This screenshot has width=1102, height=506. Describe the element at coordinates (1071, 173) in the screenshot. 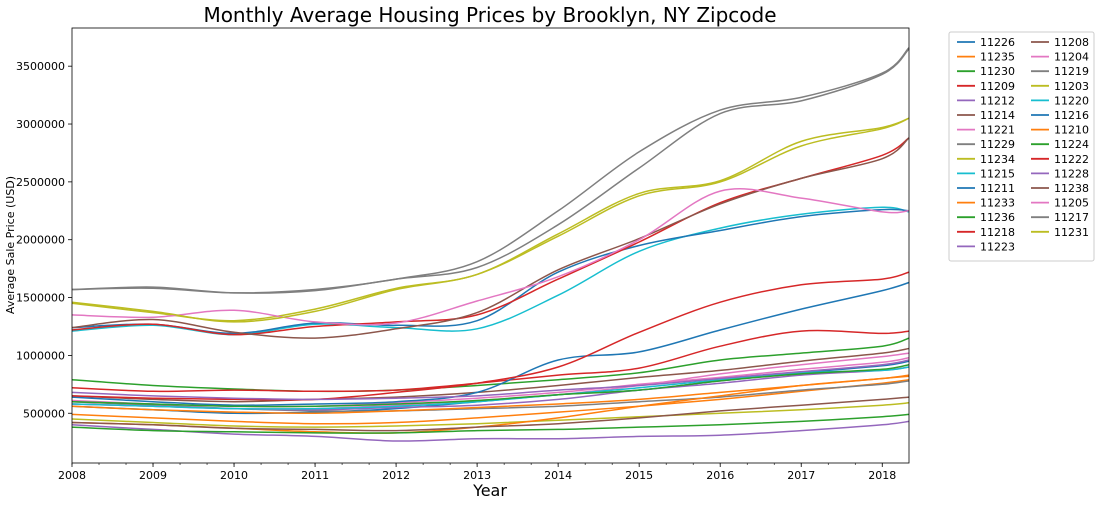

I see `legend-label-11228: 11228` at that location.